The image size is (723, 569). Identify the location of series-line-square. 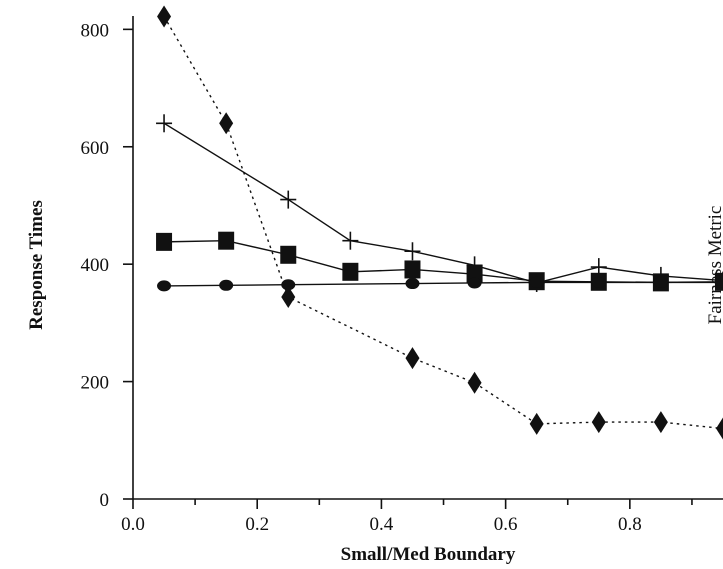
(443, 261).